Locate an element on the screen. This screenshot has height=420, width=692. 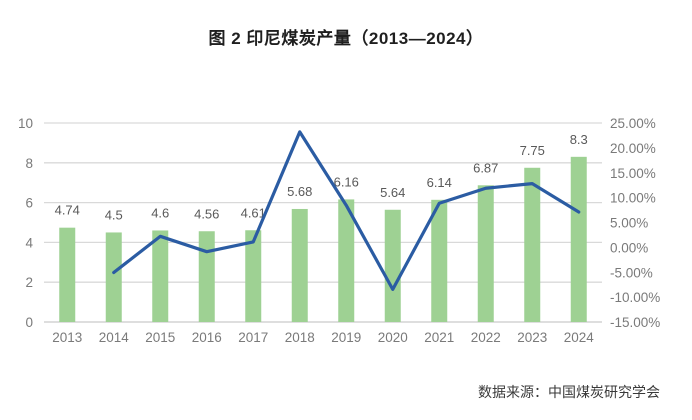
bar-value-label: 6.16 is located at coordinates (346, 181).